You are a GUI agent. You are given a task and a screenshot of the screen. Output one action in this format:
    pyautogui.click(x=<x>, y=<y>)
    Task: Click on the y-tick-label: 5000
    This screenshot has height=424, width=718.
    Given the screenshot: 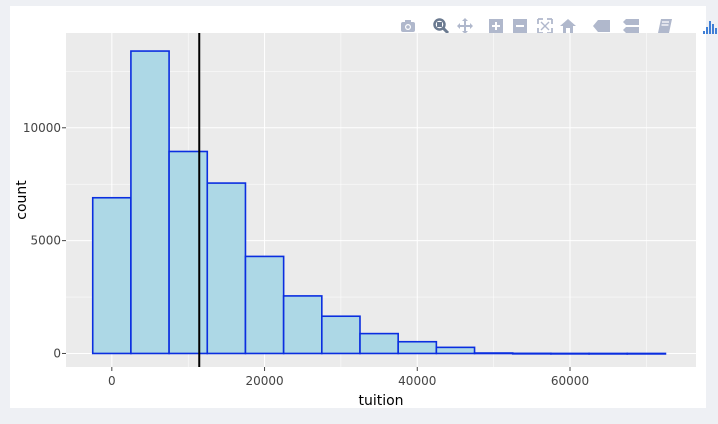 What is the action you would take?
    pyautogui.click(x=45, y=241)
    